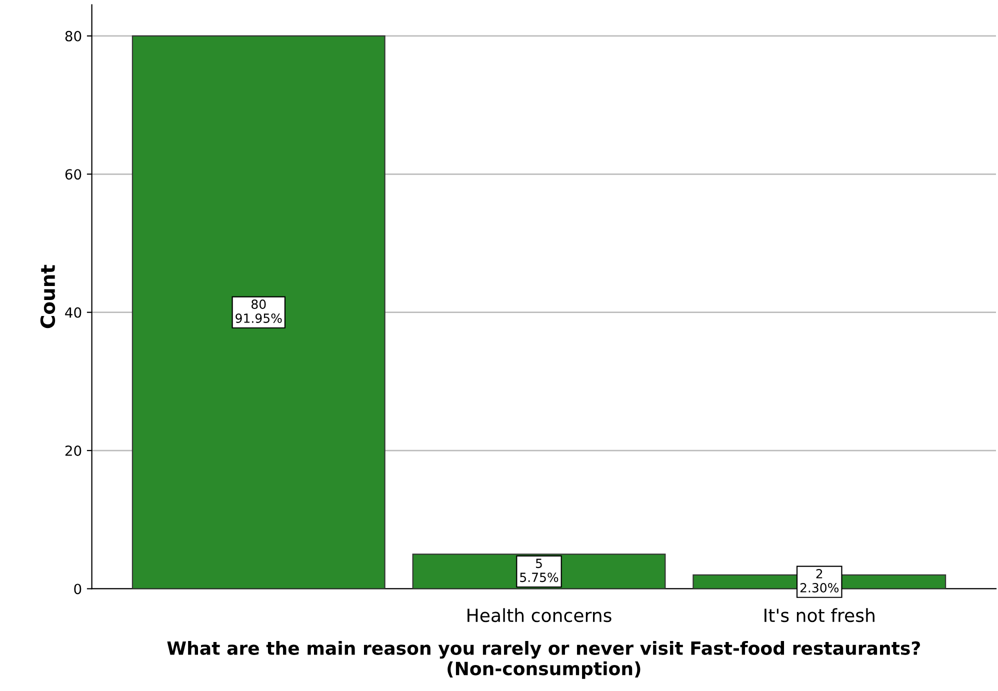  Describe the element at coordinates (73, 174) in the screenshot. I see `y-tick-label: 60` at that location.